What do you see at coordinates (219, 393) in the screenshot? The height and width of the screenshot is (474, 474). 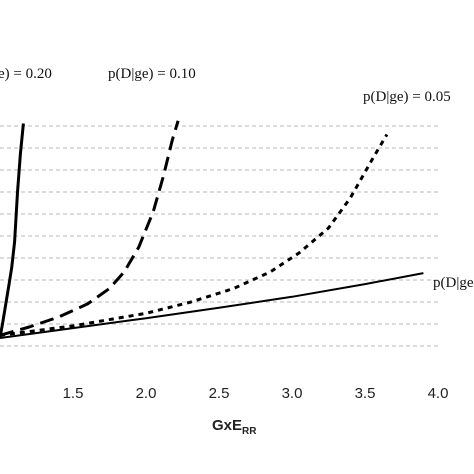 I see `x-tick-label: 2.5` at bounding box center [219, 393].